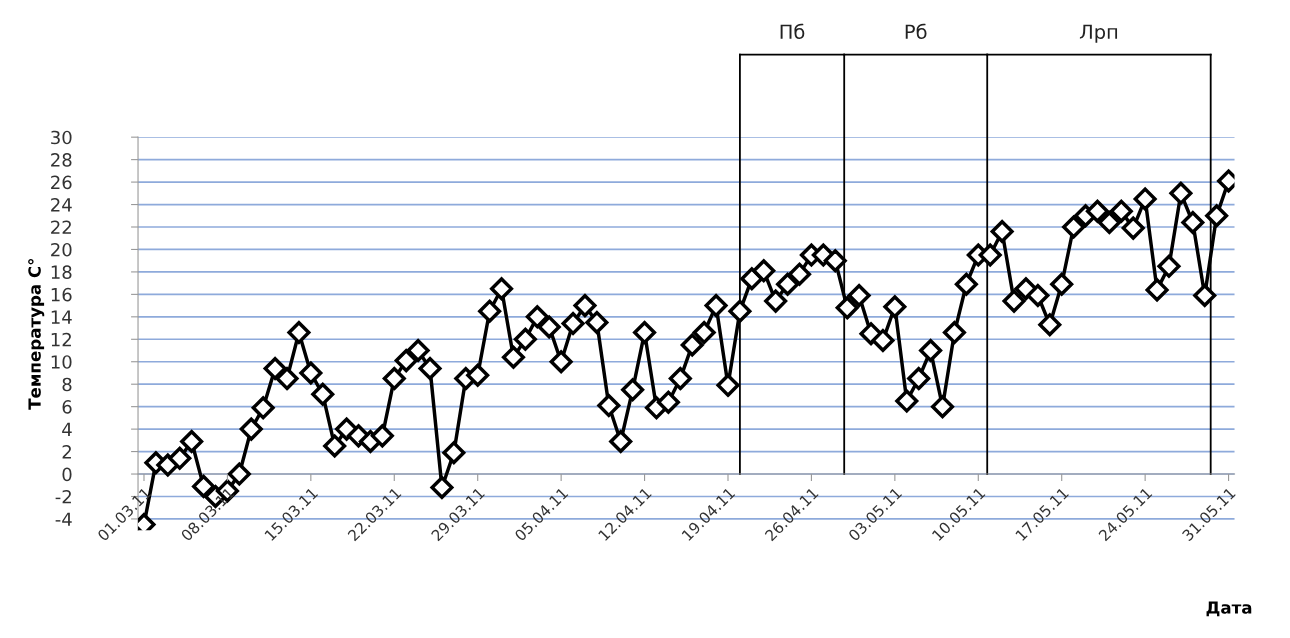  I want to click on y-tick-label: 4, so click(67, 429).